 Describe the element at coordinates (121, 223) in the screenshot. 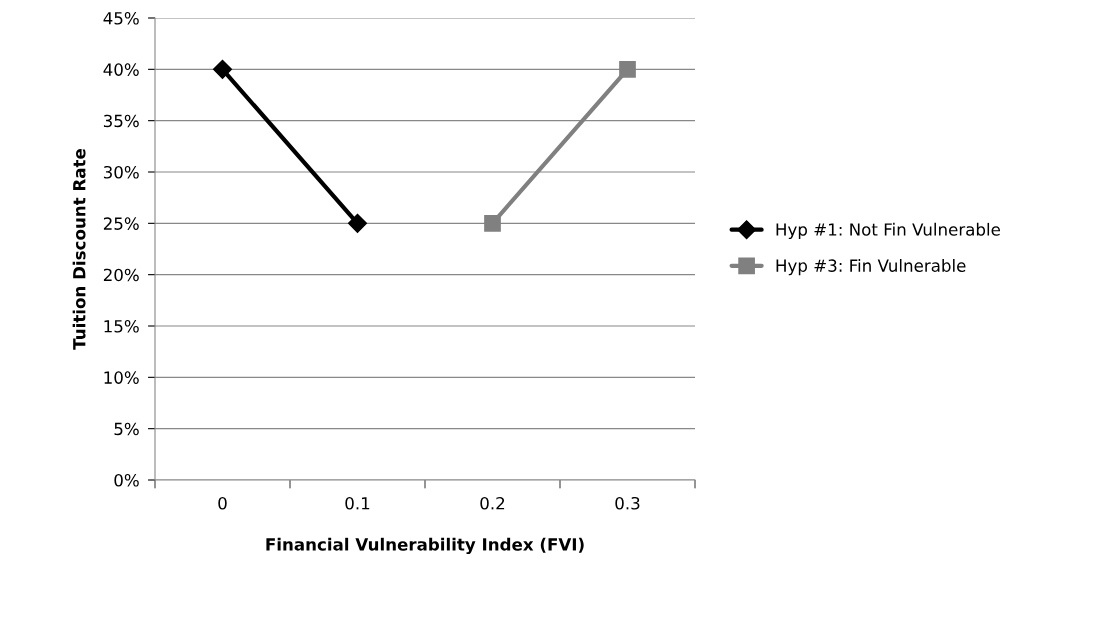

I see `y-tick-label: 25%` at that location.